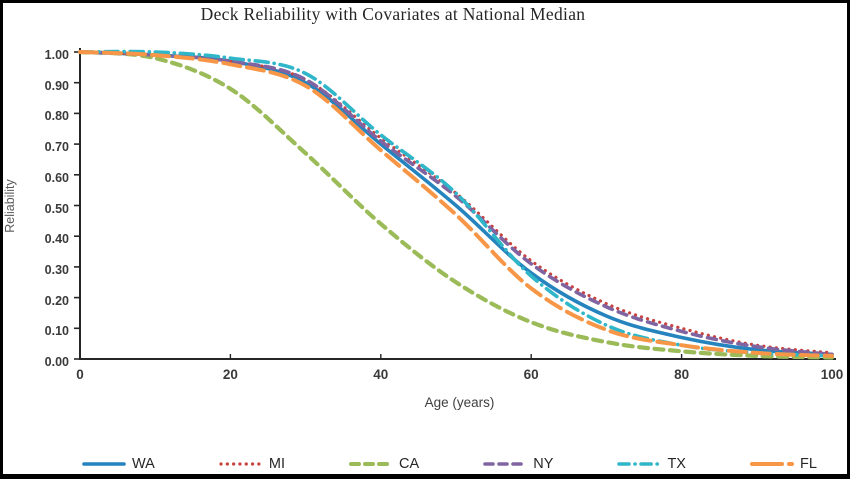 The height and width of the screenshot is (479, 850). What do you see at coordinates (505, 464) in the screenshot?
I see `legend-line-sample-NY` at bounding box center [505, 464].